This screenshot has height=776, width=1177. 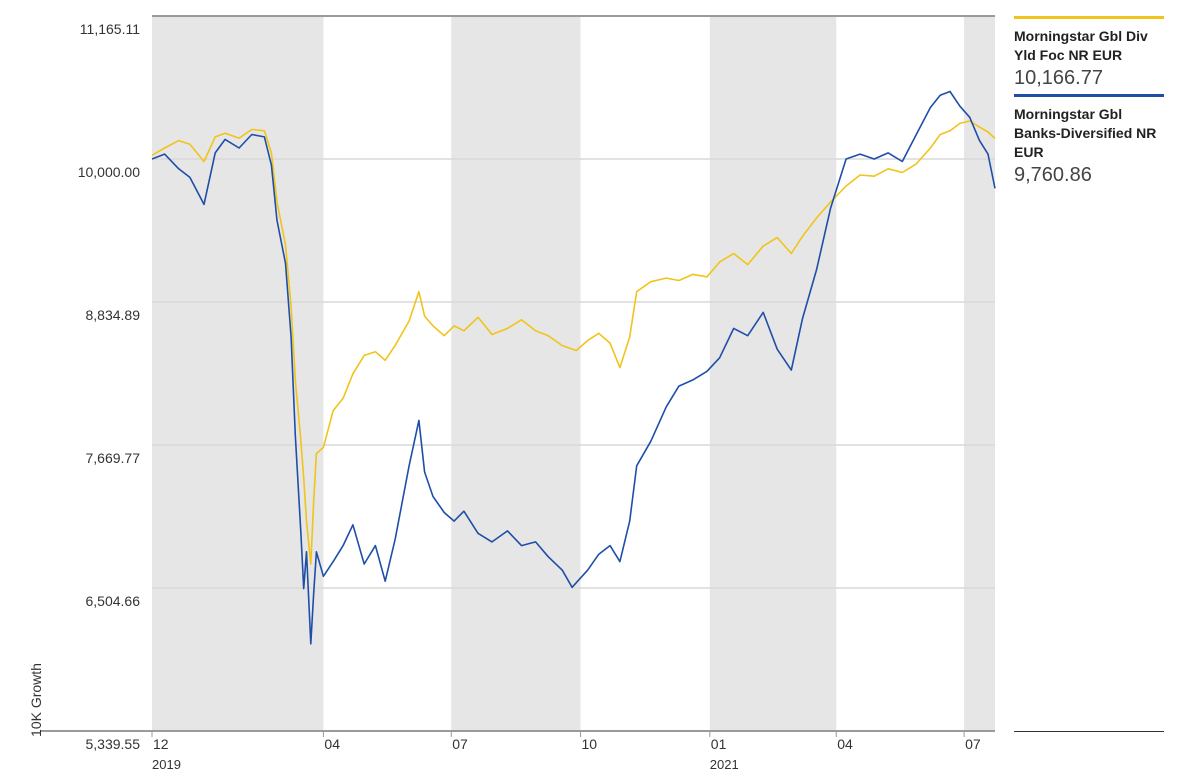 What do you see at coordinates (1053, 175) in the screenshot?
I see `legend-series-value: 9,760.86` at bounding box center [1053, 175].